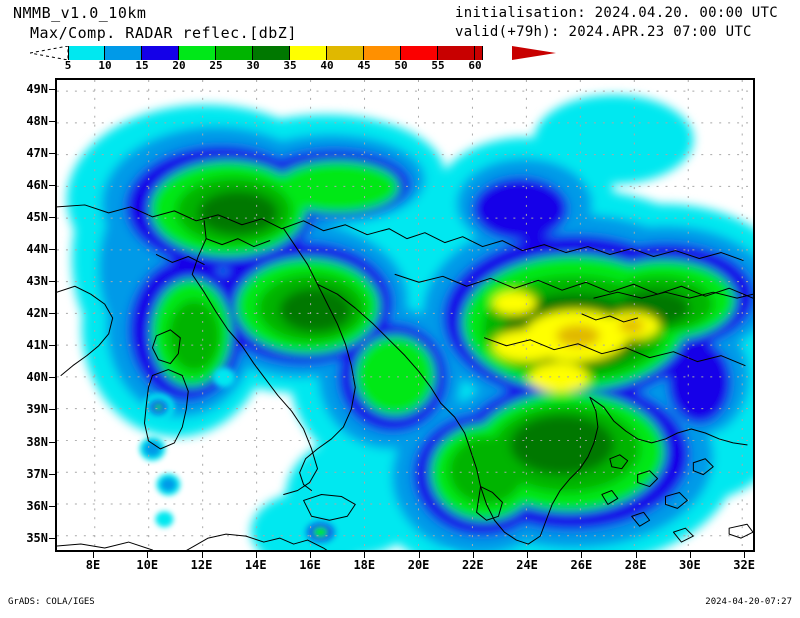 This screenshot has width=800, height=618. I want to click on latitude-tick-label: 43N, so click(37, 281).